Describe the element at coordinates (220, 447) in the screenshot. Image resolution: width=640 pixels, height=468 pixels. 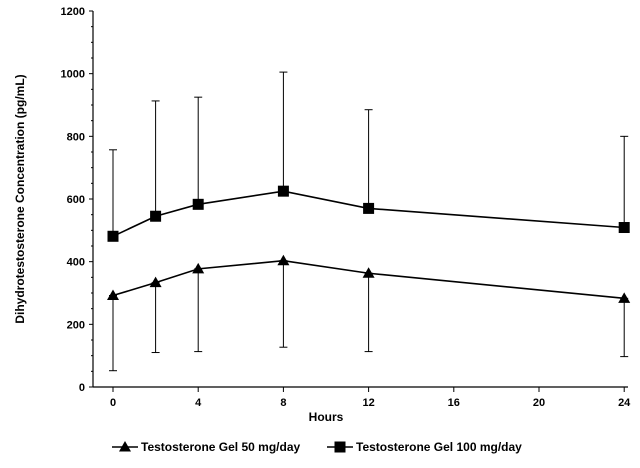
I see `legend-label: Testosterone Gel 50 mg/day` at that location.